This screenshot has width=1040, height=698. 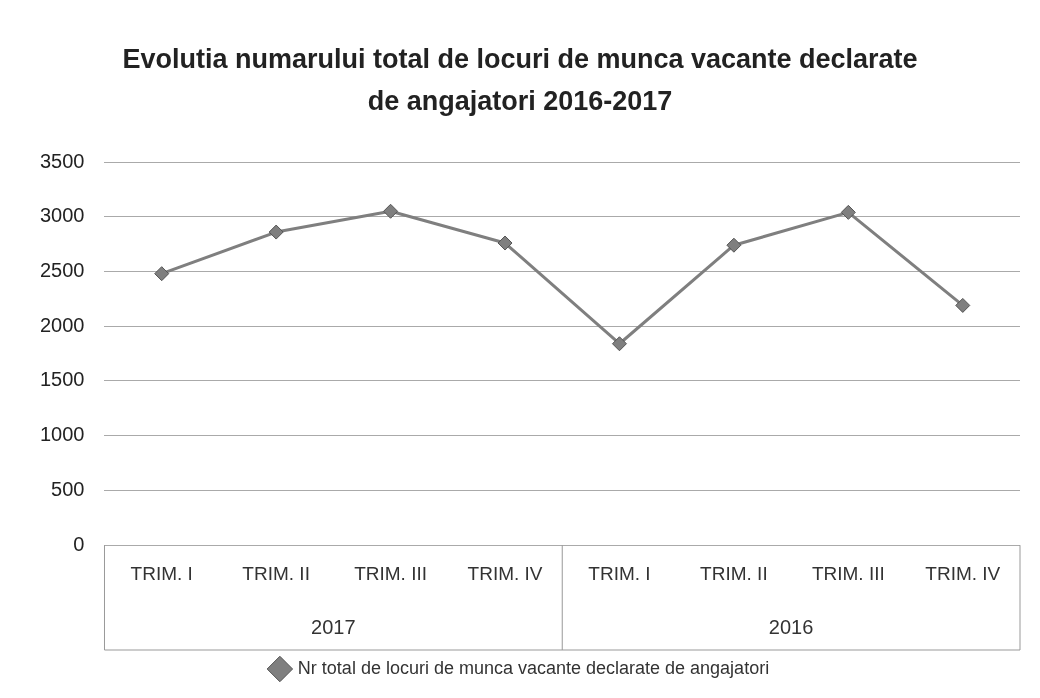 I want to click on y-tick-label: 3500, so click(x=62, y=160).